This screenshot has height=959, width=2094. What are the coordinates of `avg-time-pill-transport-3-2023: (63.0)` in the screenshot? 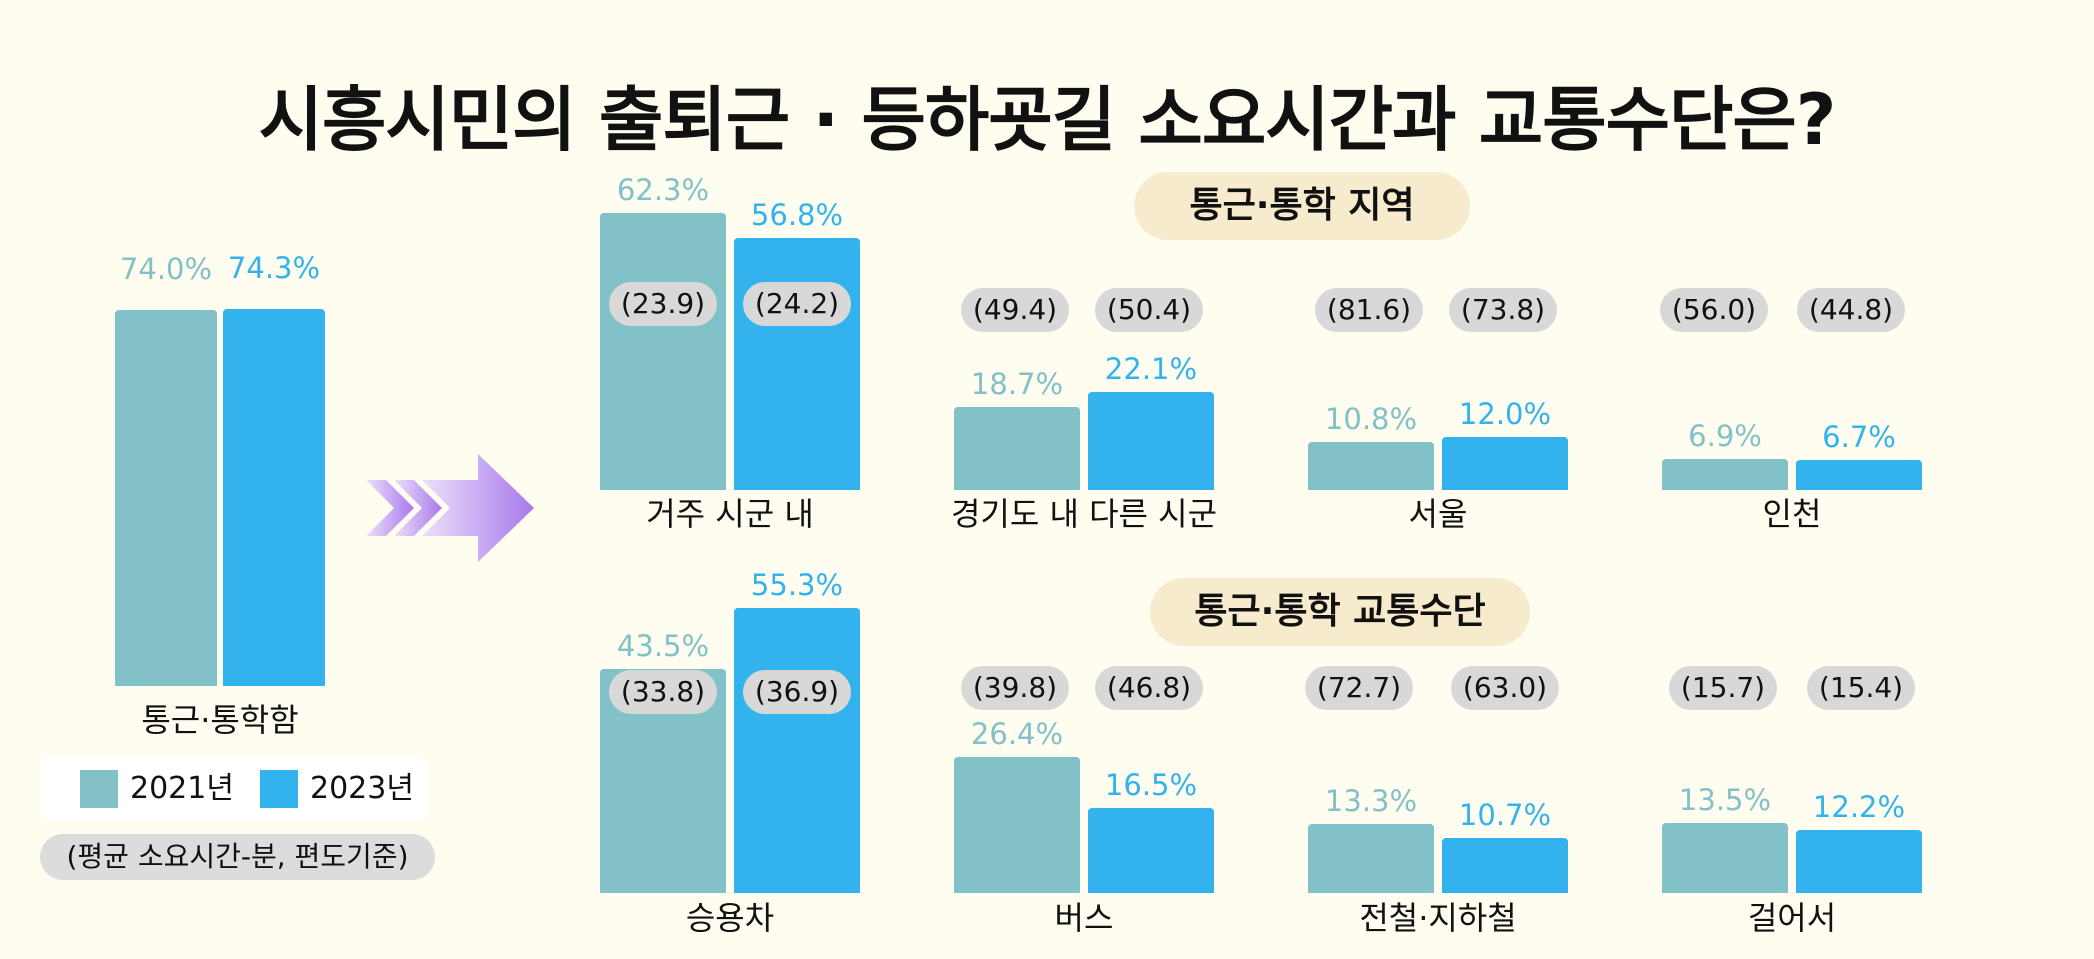 It's located at (1505, 688).